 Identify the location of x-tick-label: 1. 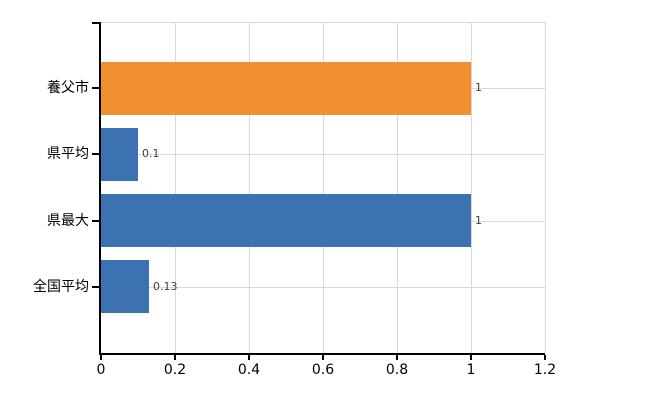
(471, 370).